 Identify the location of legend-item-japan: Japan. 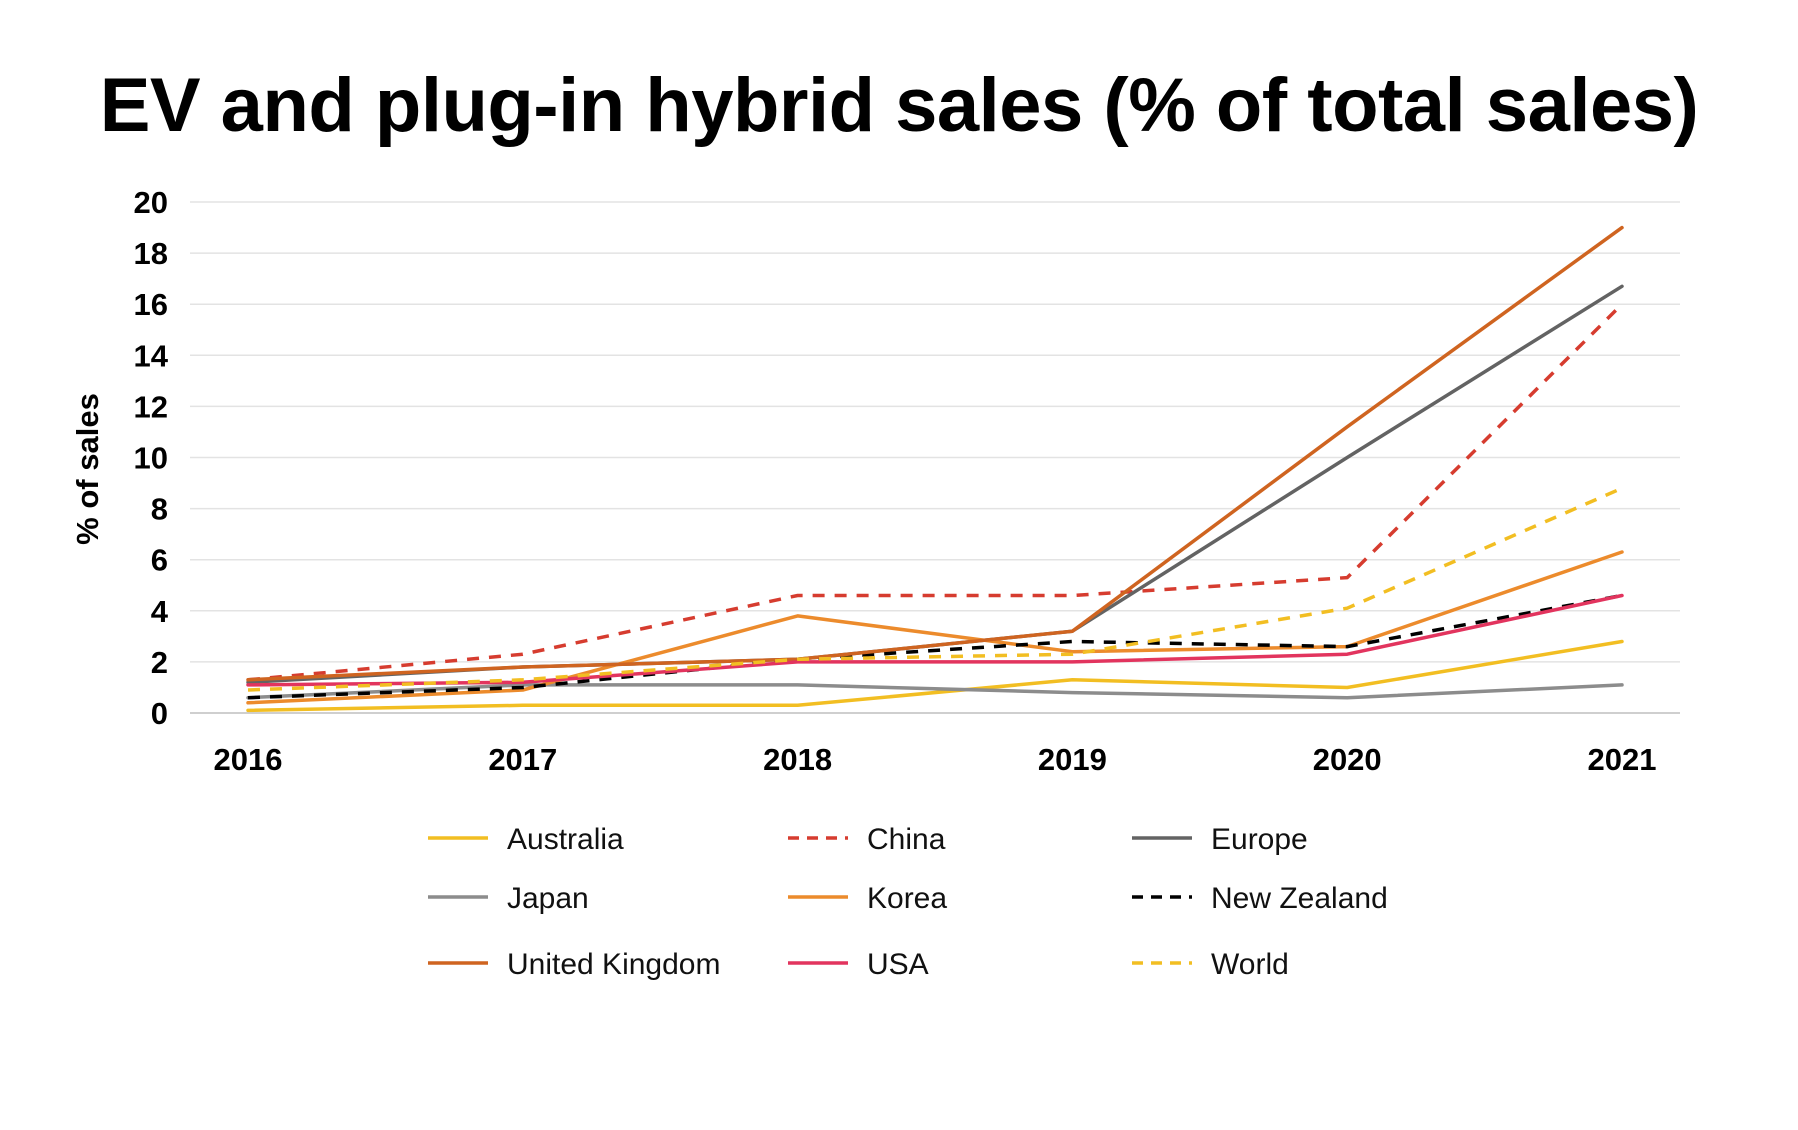
(508, 898).